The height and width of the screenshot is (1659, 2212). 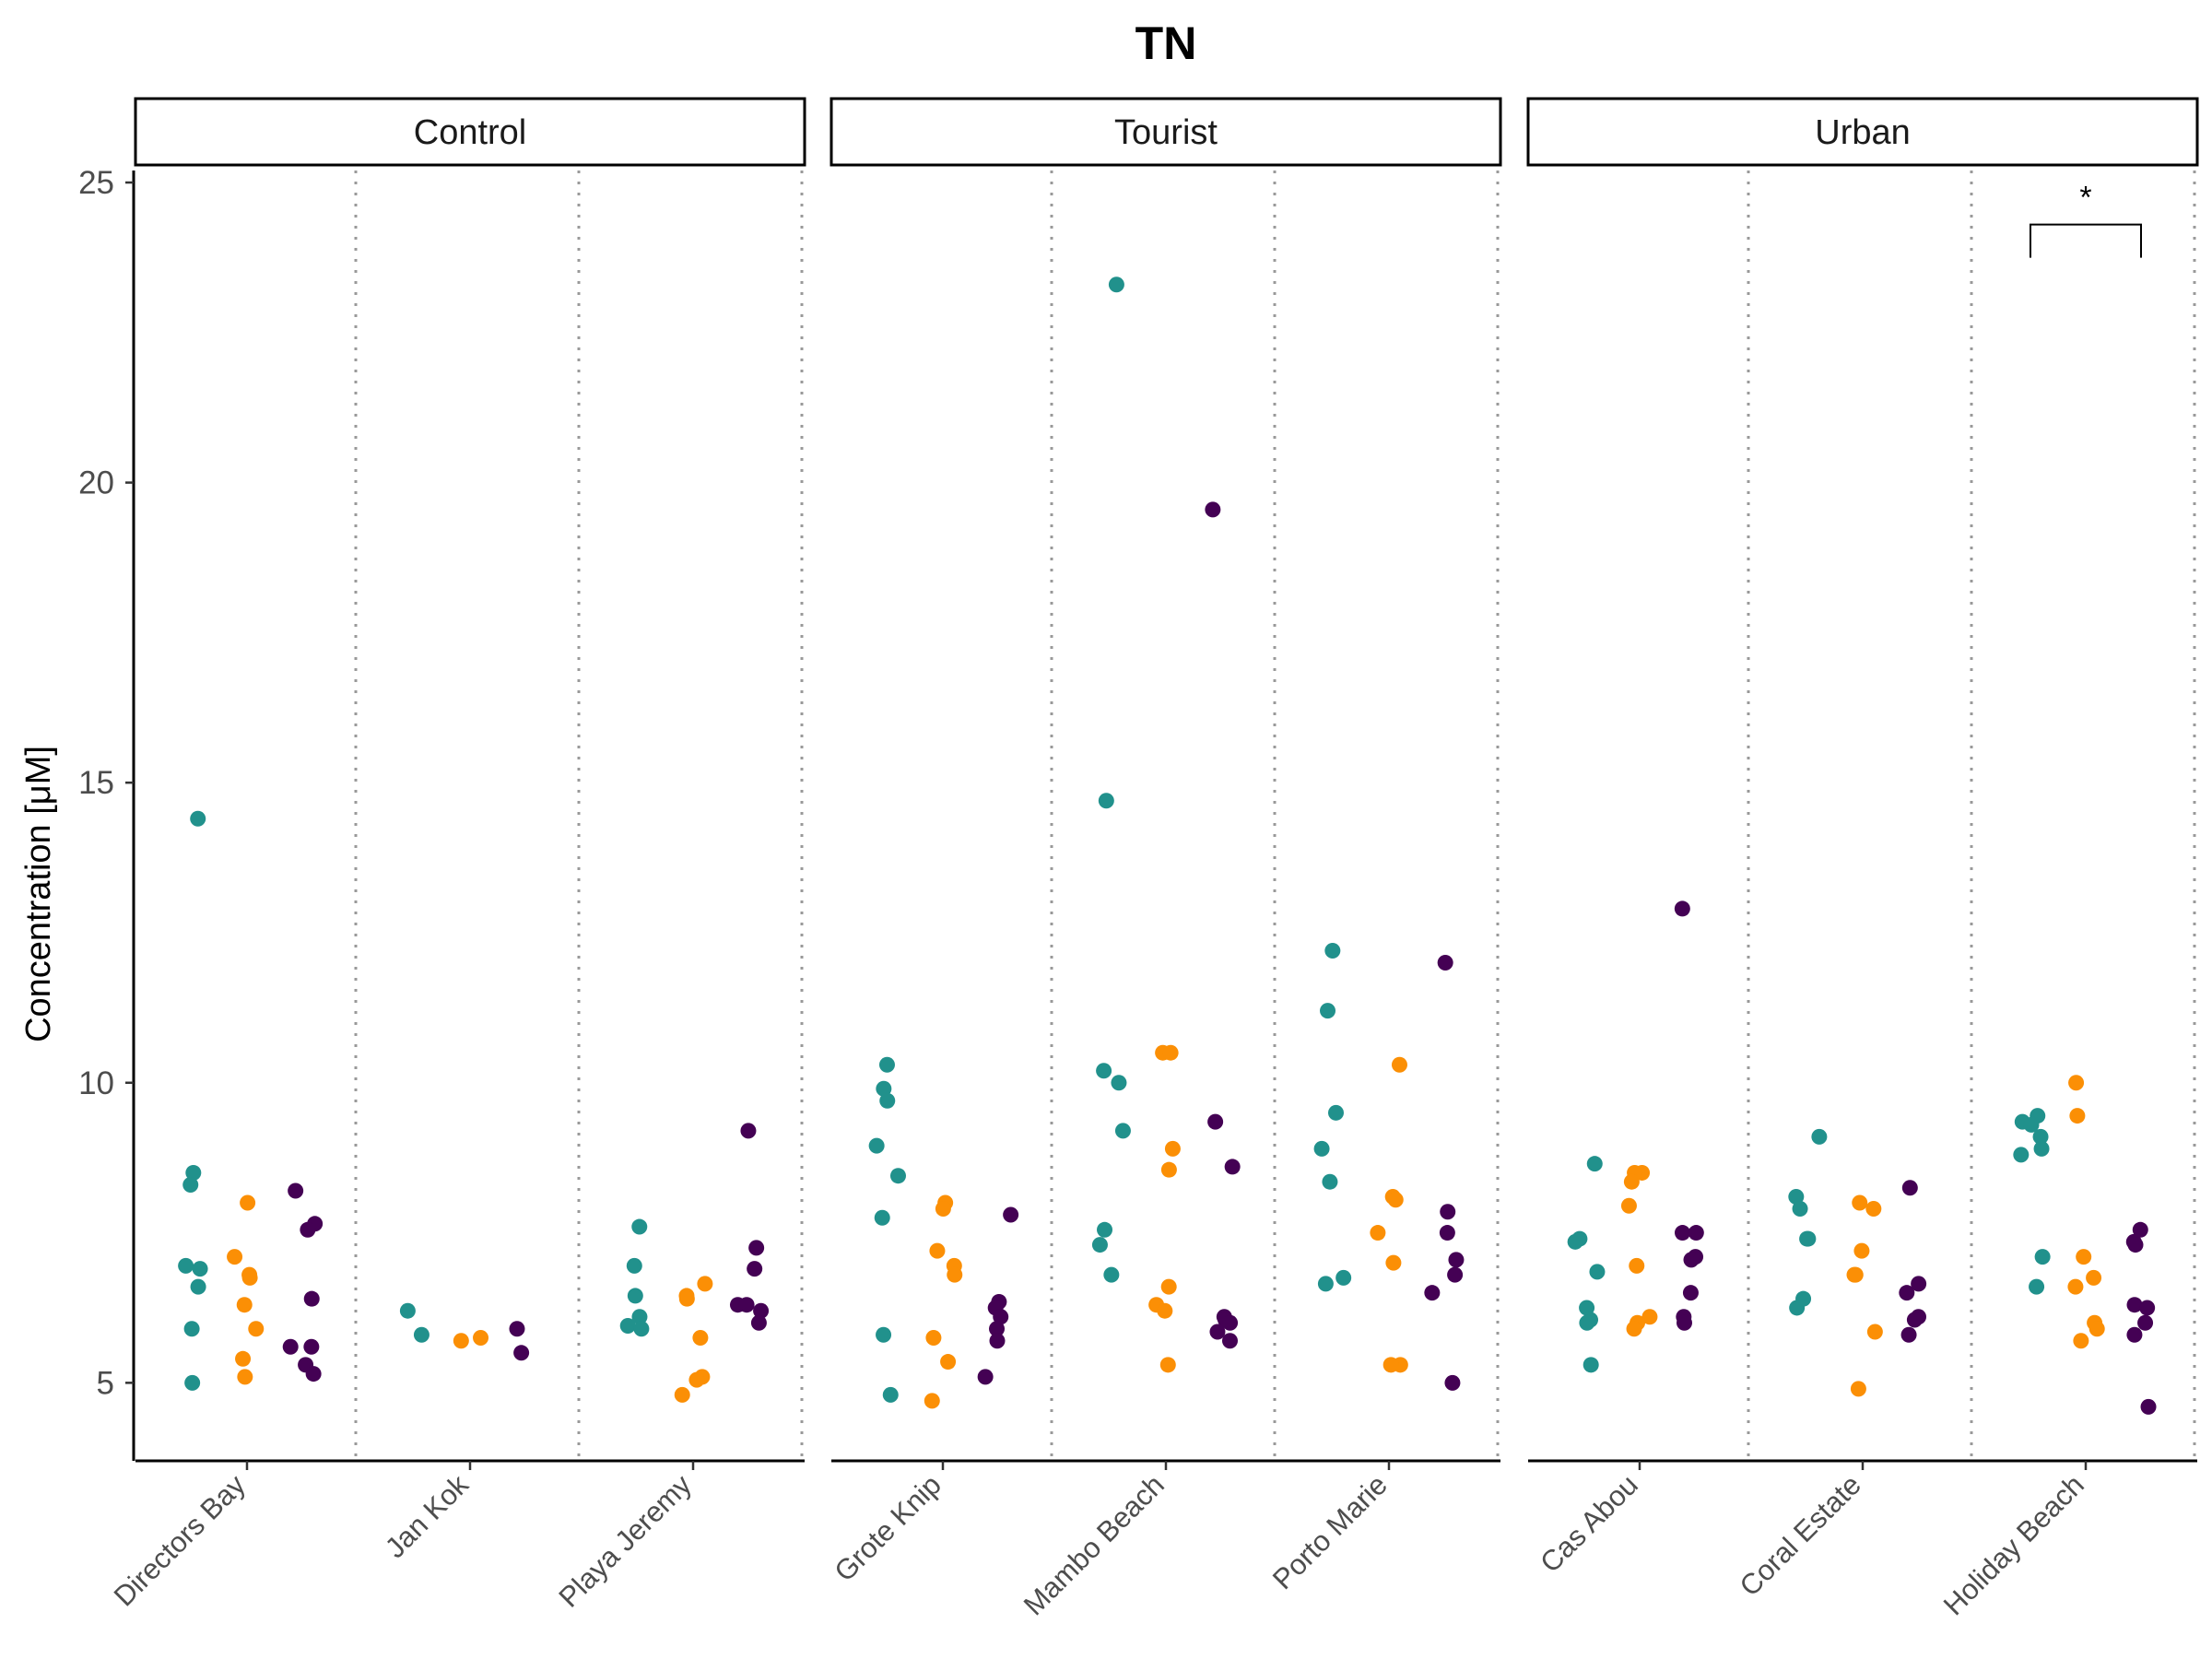 I want to click on strip-label: Tourist, so click(x=1166, y=132).